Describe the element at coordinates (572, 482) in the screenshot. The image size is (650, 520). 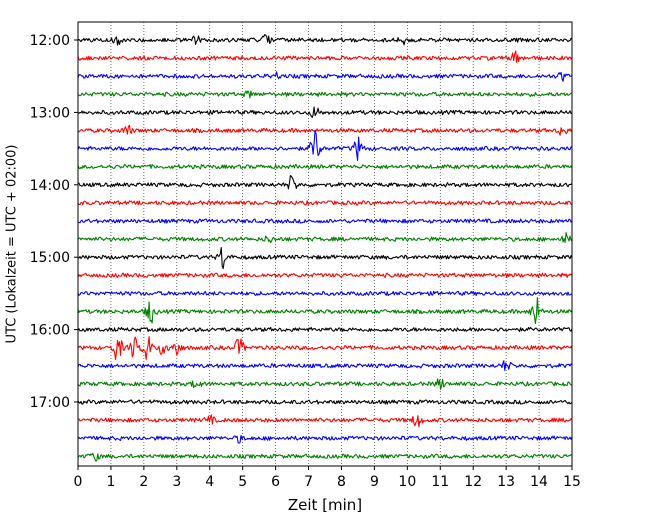
I see `x-tick-label: 15` at that location.